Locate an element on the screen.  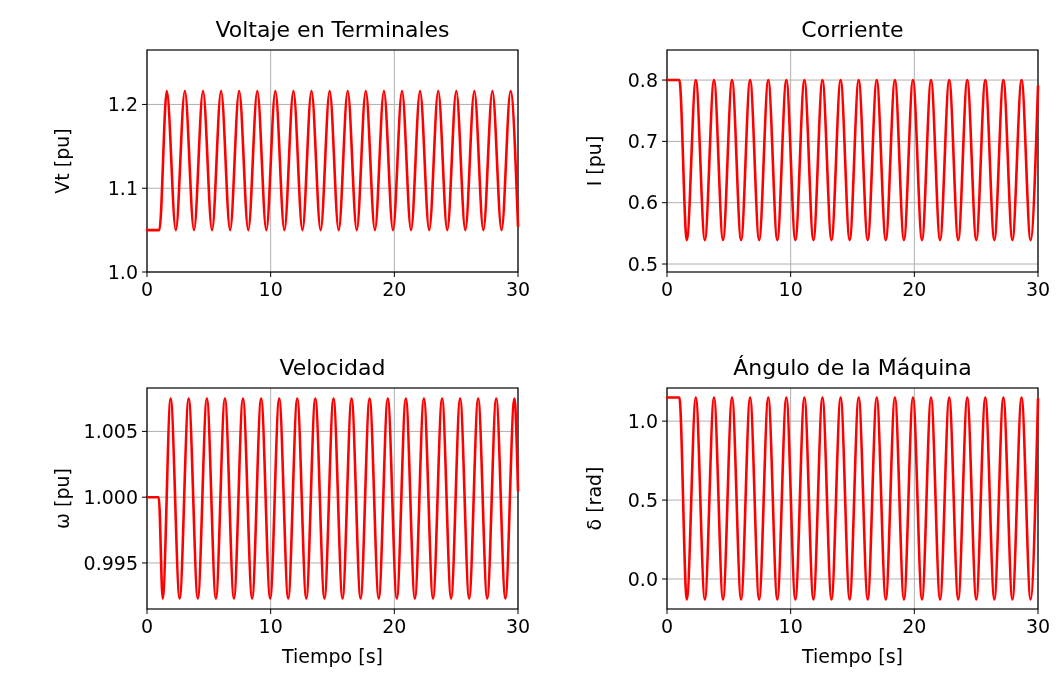
chart-title: Velocidad is located at coordinates (332, 367).